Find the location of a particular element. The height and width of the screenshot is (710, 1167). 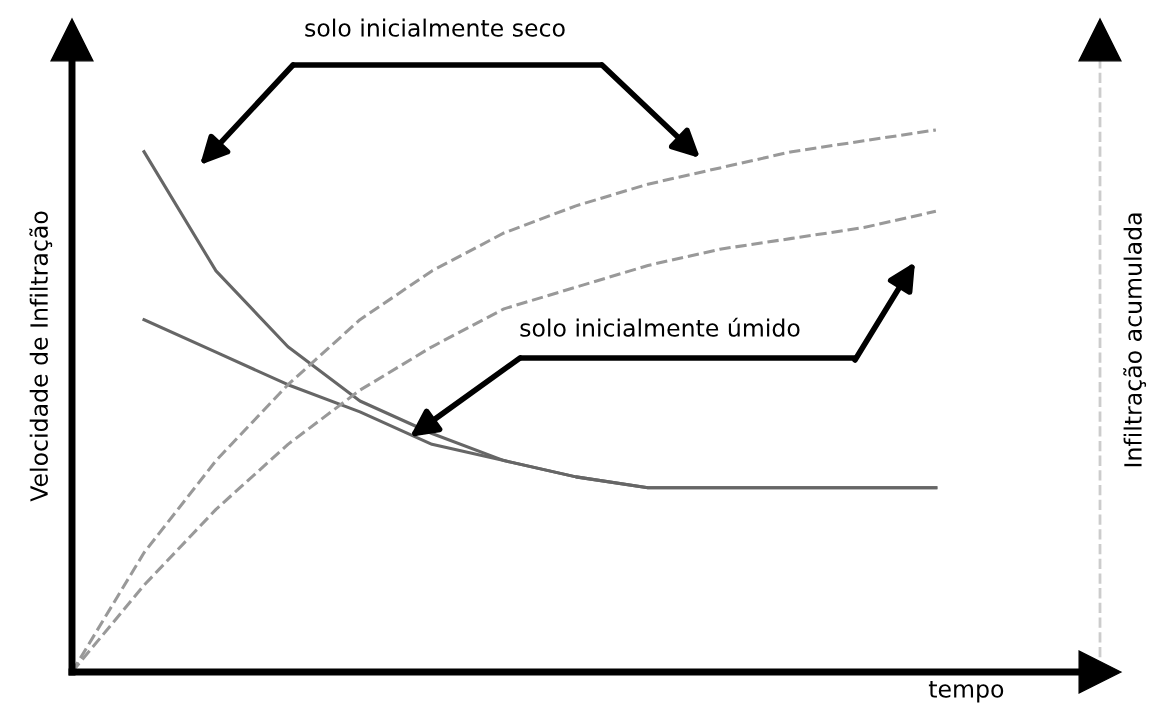

text: Infiltração acumulada is located at coordinates (1135, 340).